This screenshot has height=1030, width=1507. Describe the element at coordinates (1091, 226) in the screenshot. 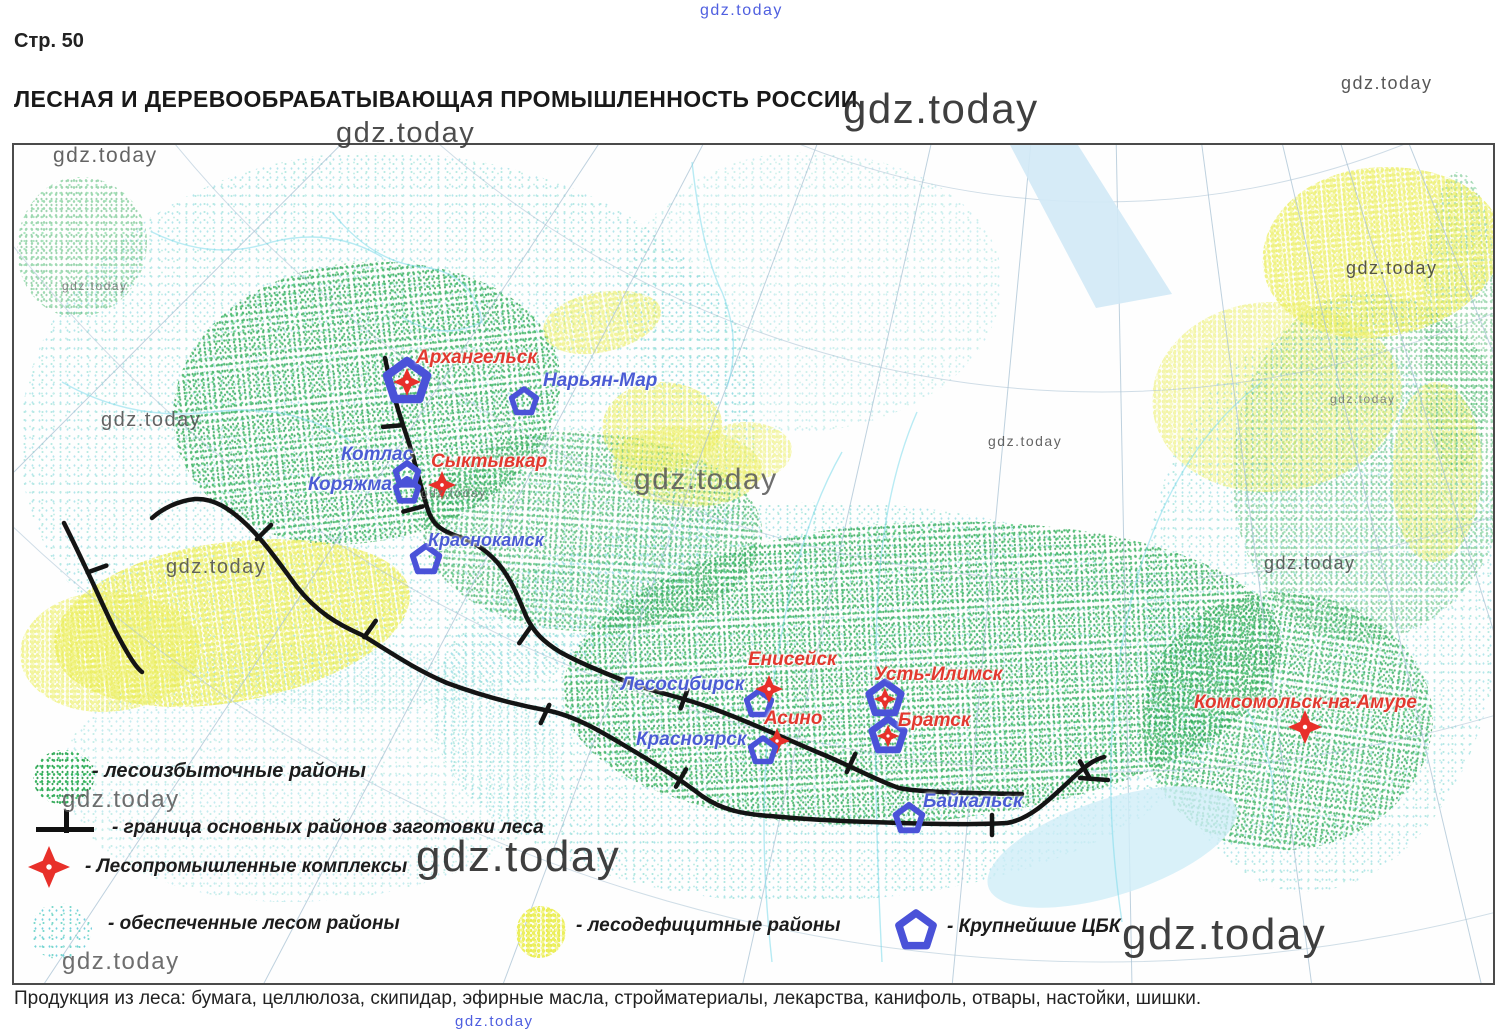

I see `sea-ice-patch` at that location.